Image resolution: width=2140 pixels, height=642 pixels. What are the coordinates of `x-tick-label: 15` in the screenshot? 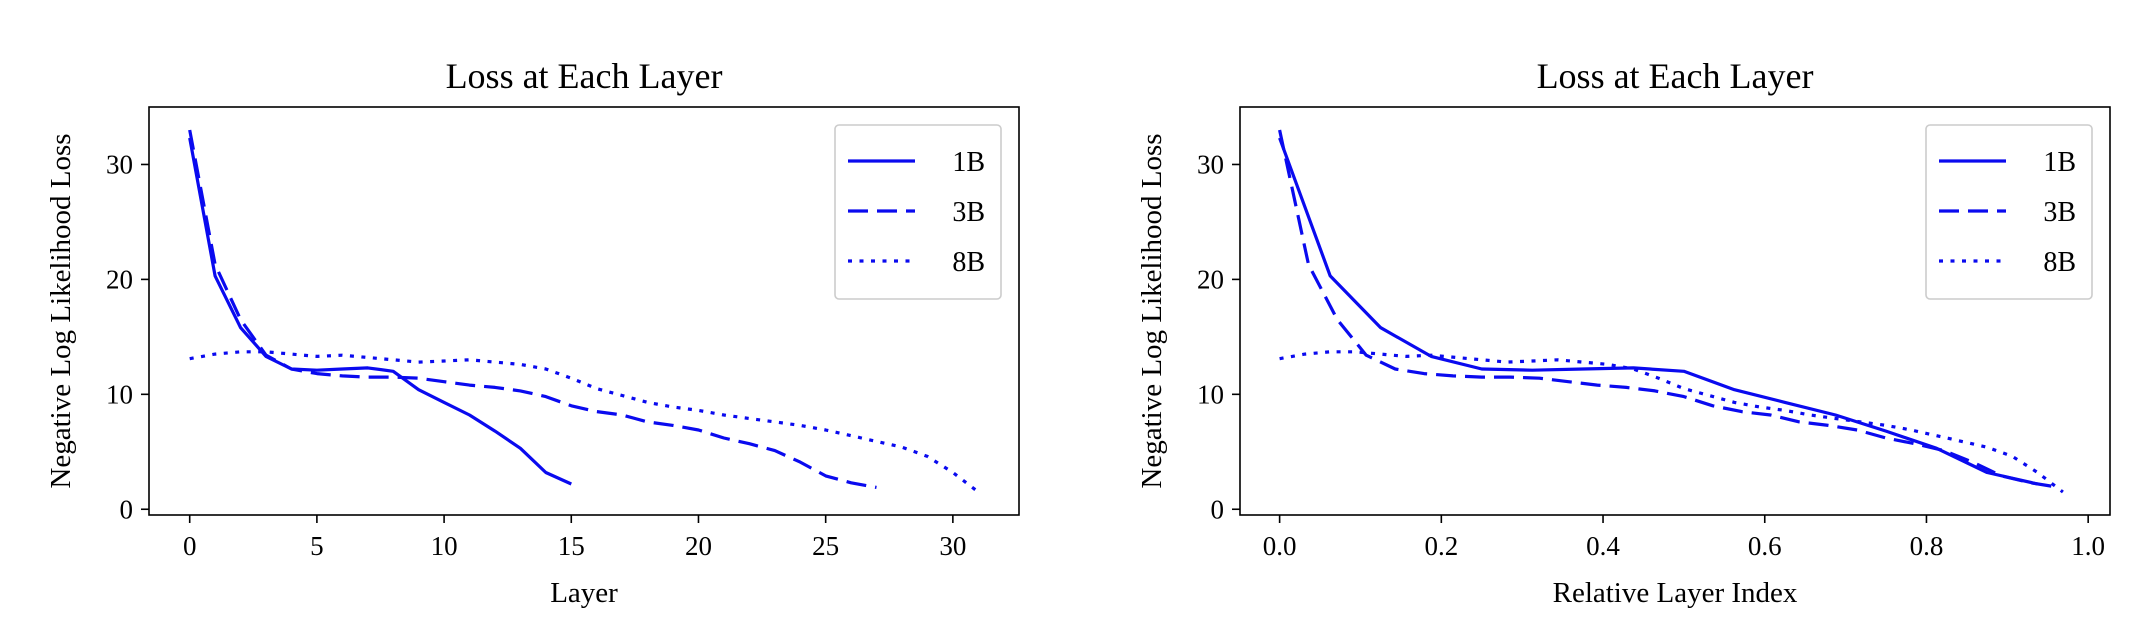 It's located at (571, 546).